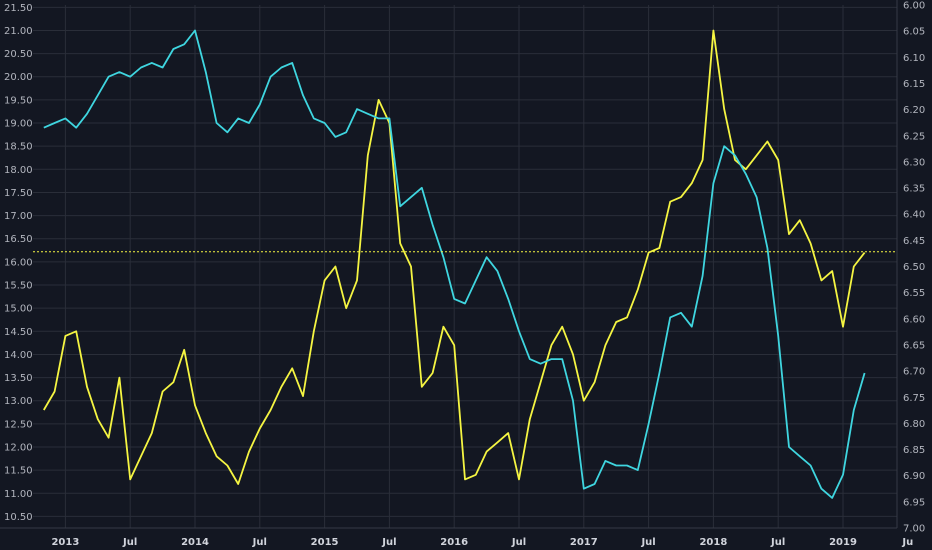  Describe the element at coordinates (914, 345) in the screenshot. I see `right-tick-label: 6.65` at that location.